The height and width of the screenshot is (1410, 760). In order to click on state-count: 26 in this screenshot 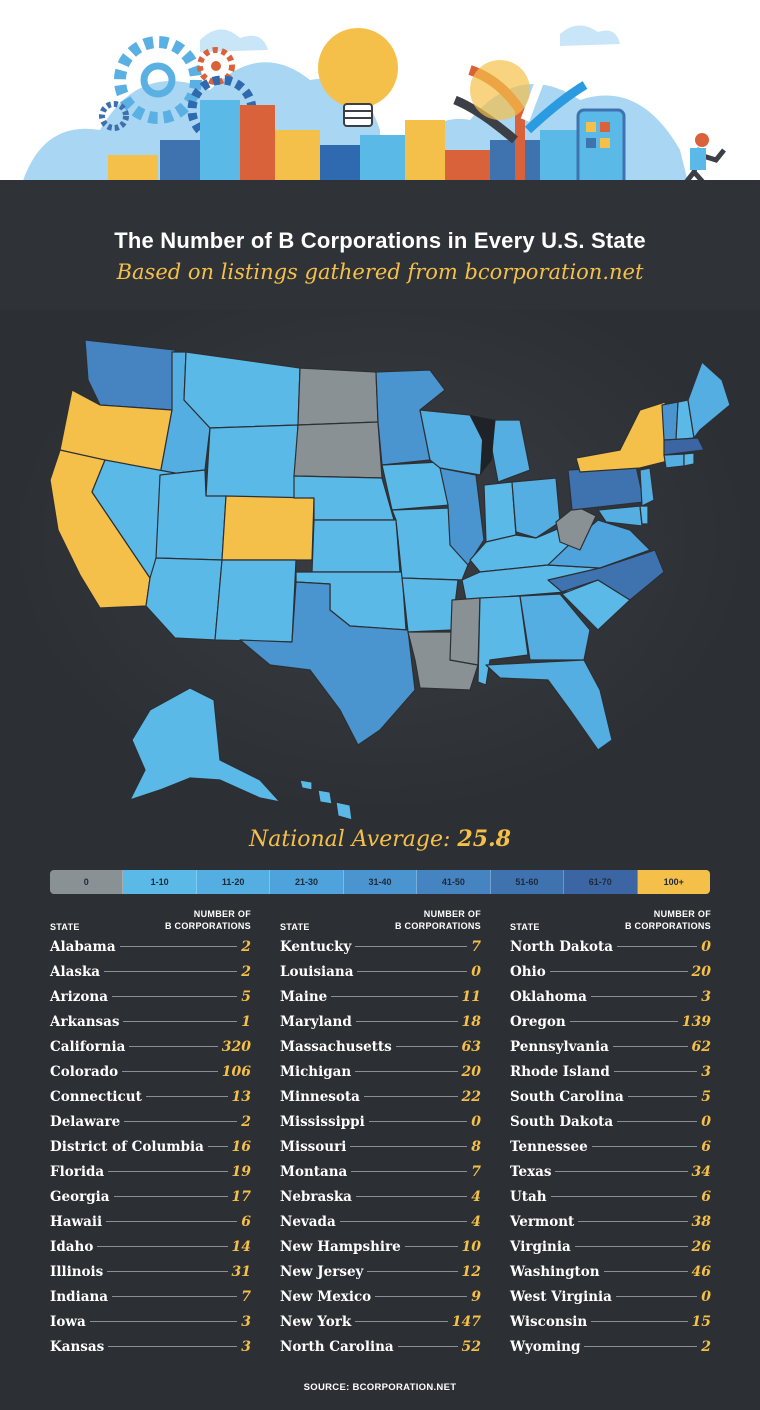, I will do `click(701, 1246)`.